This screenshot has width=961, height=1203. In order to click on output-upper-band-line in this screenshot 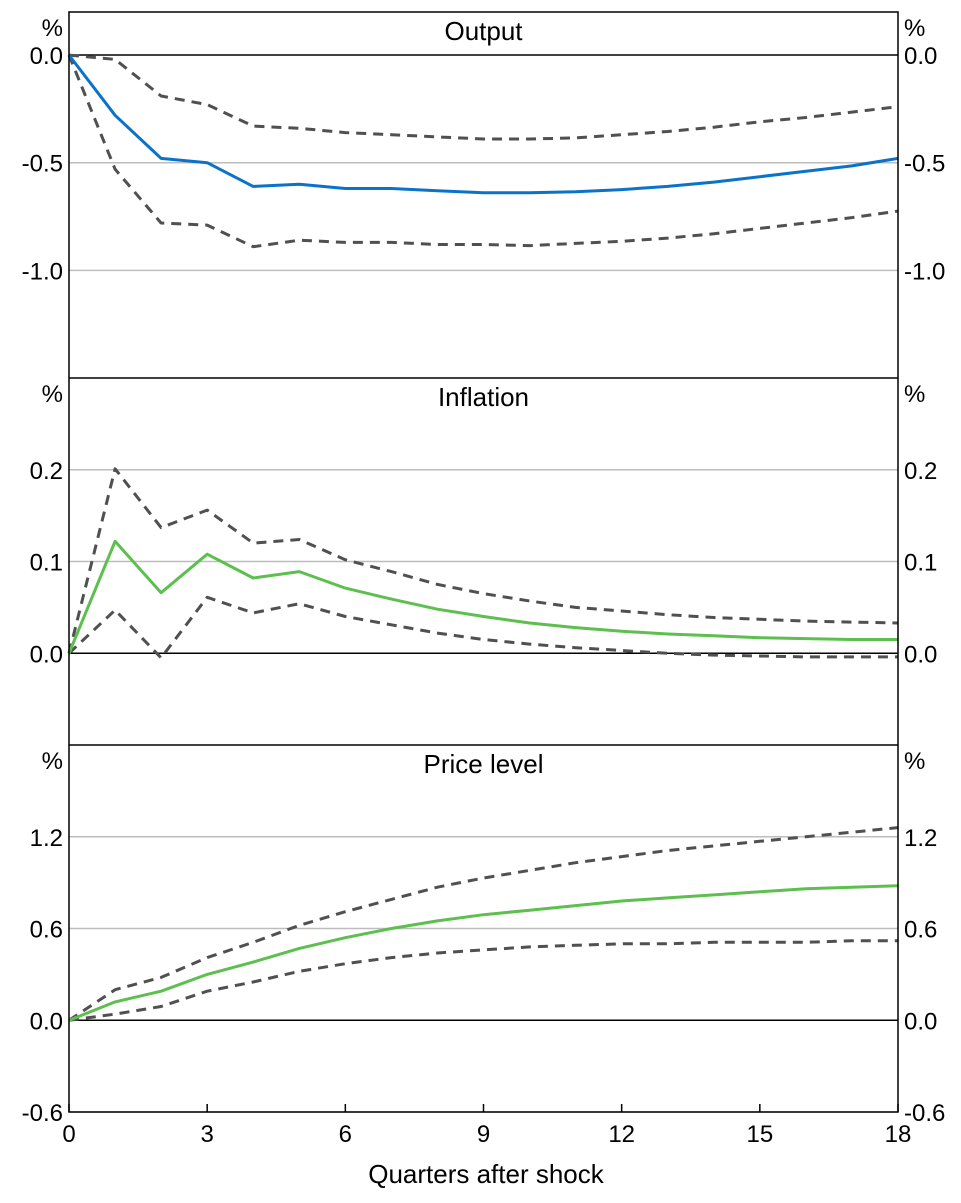, I will do `click(483, 97)`.